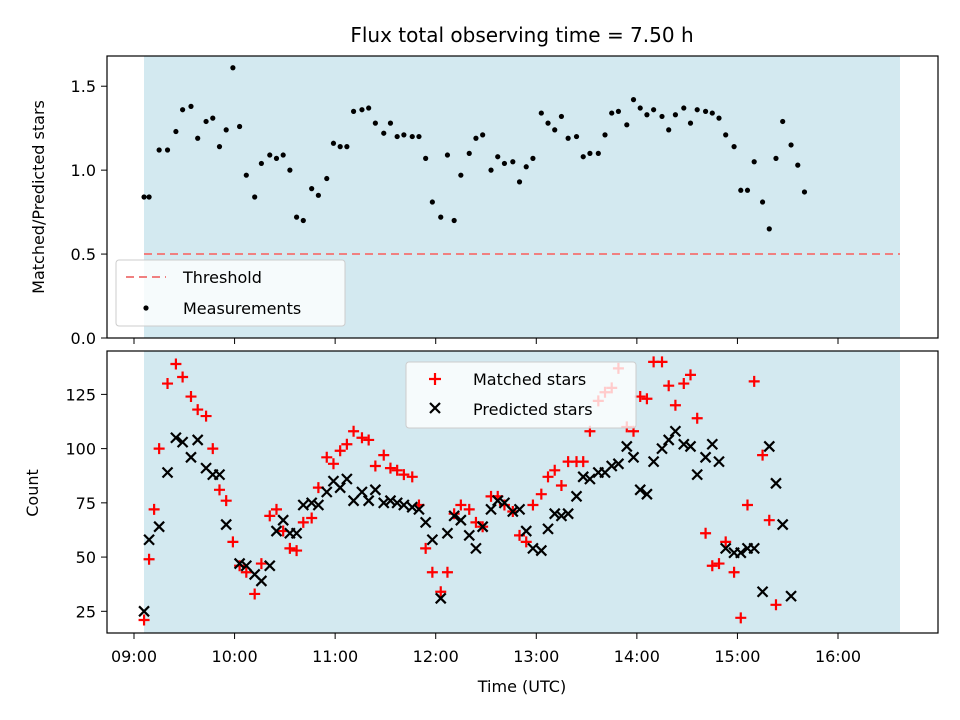  What do you see at coordinates (86, 503) in the screenshot?
I see `bottom-y-tick-label: 75` at bounding box center [86, 503].